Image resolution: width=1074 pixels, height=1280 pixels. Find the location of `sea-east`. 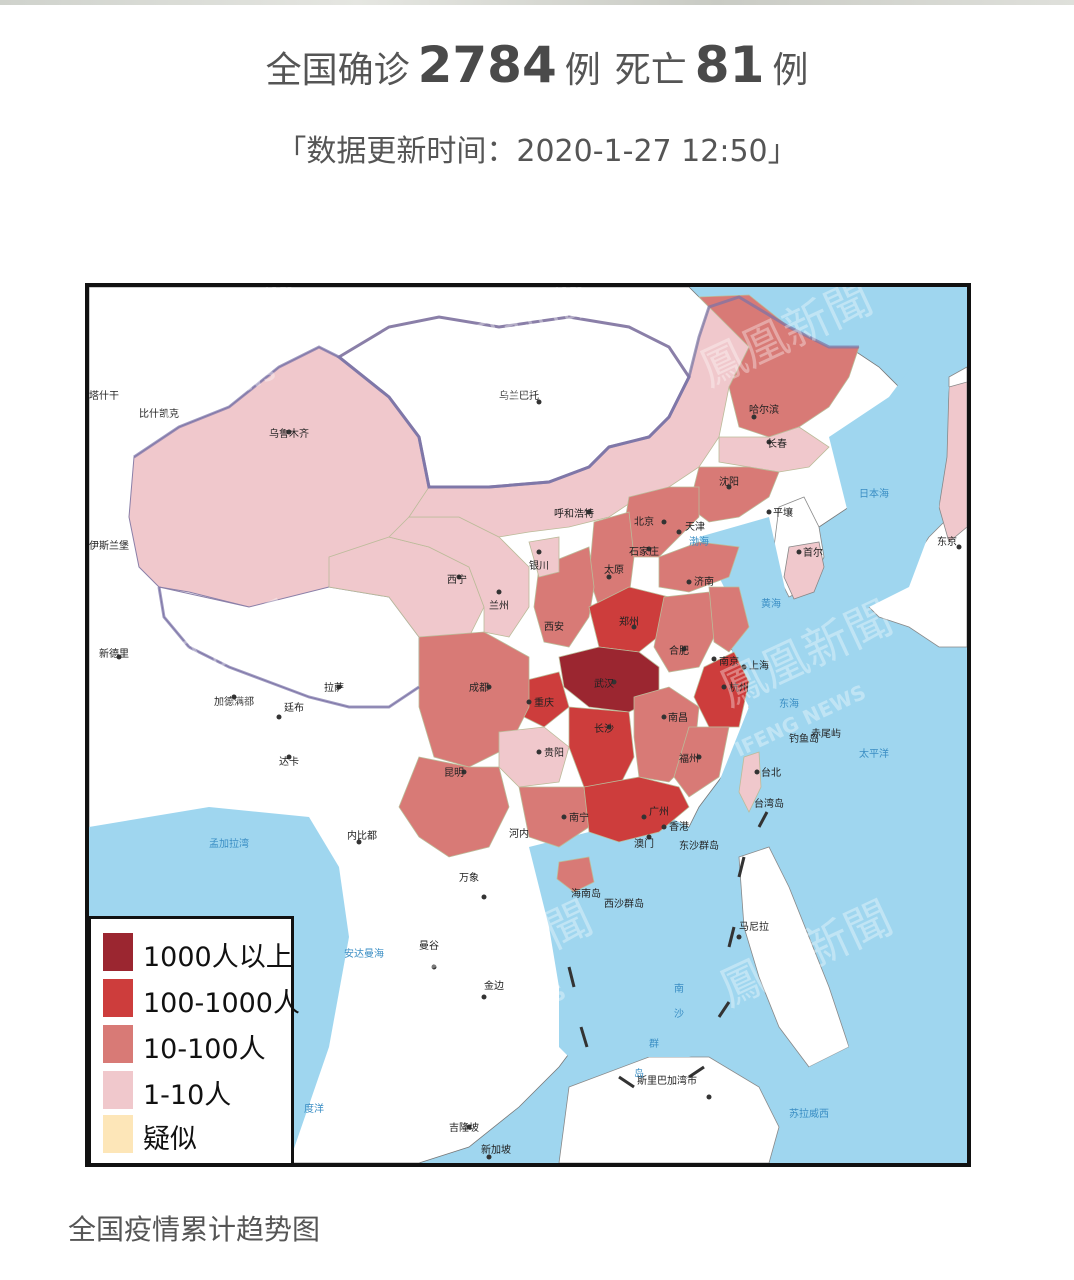

sea-east is located at coordinates (744, 662).